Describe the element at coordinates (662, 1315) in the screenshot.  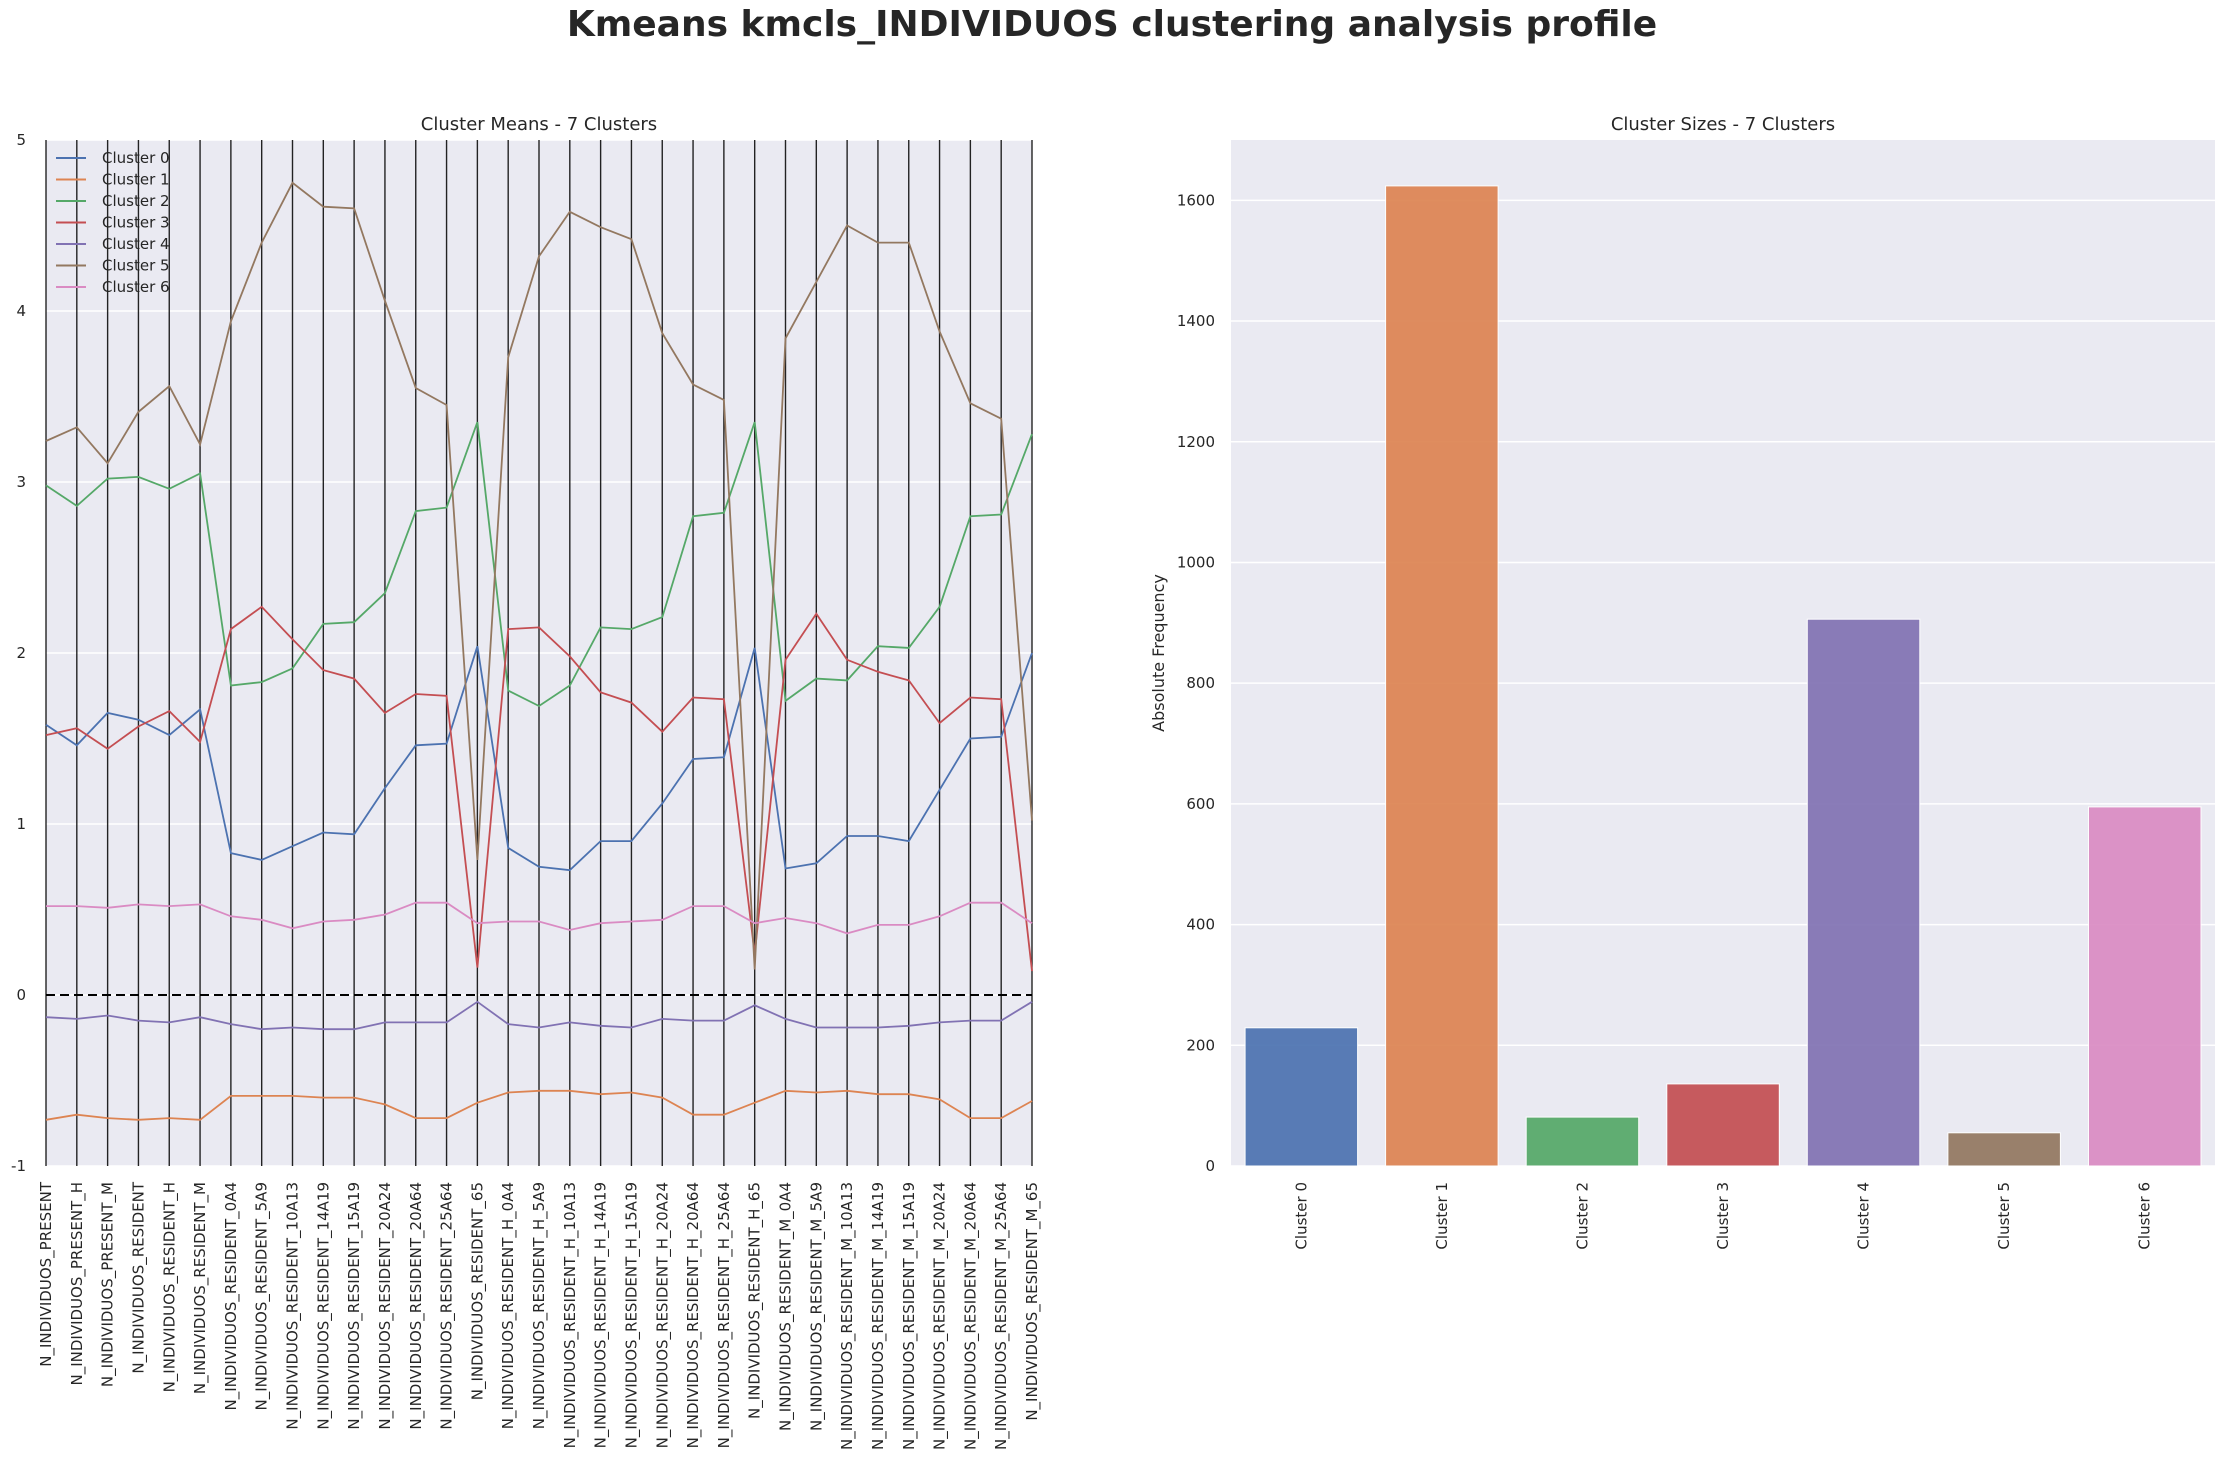
I see `x-tick-label: N_INDIVIDUOS_RESIDENT_H_20A24` at that location.